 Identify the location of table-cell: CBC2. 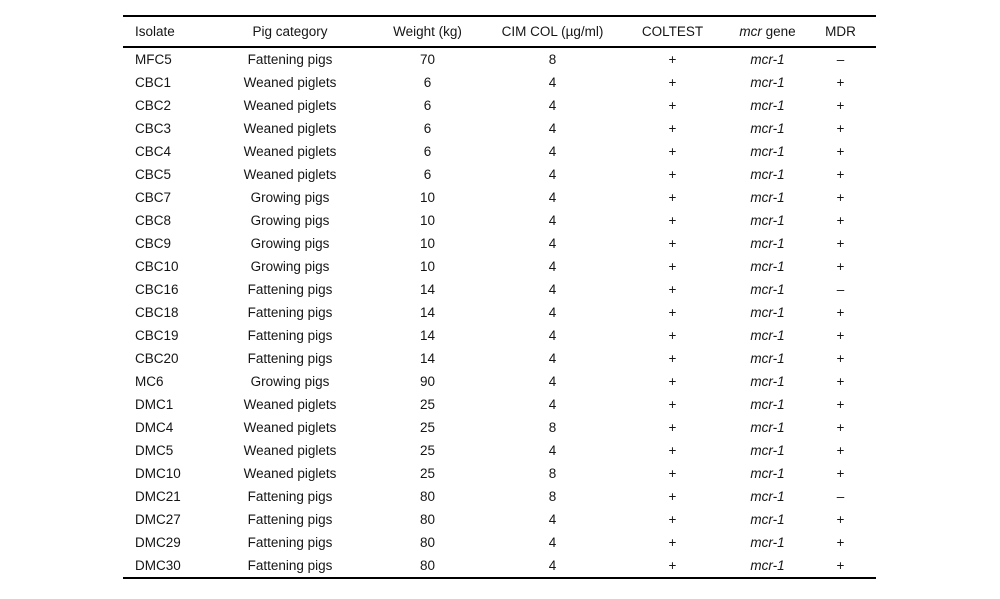
(153, 105).